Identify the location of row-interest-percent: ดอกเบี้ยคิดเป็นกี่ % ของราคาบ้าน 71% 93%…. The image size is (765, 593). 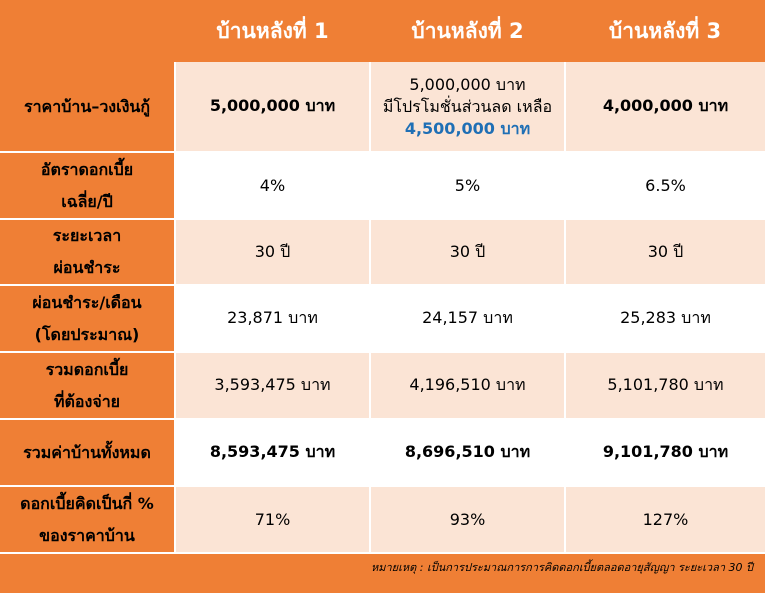
(382, 520).